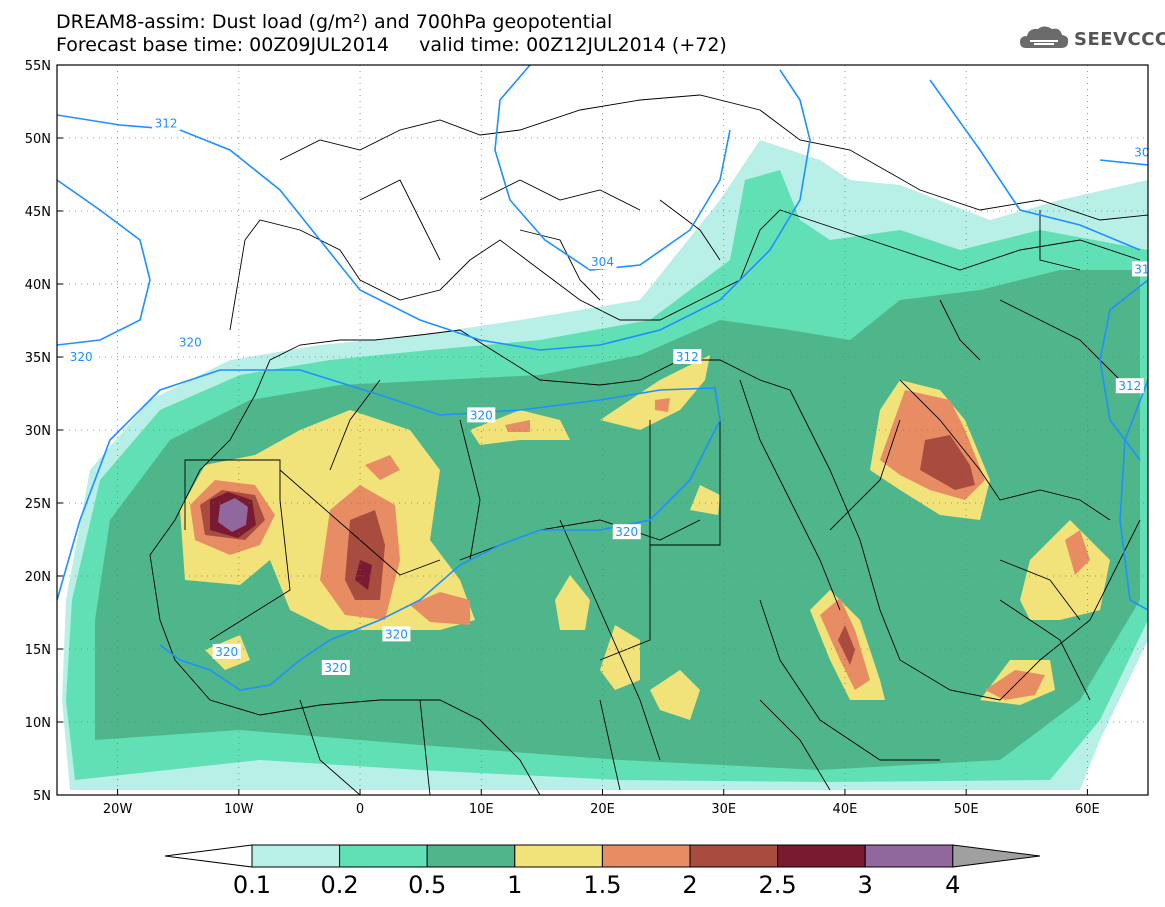 This screenshot has width=1165, height=907. I want to click on lon-label: 10W, so click(239, 809).